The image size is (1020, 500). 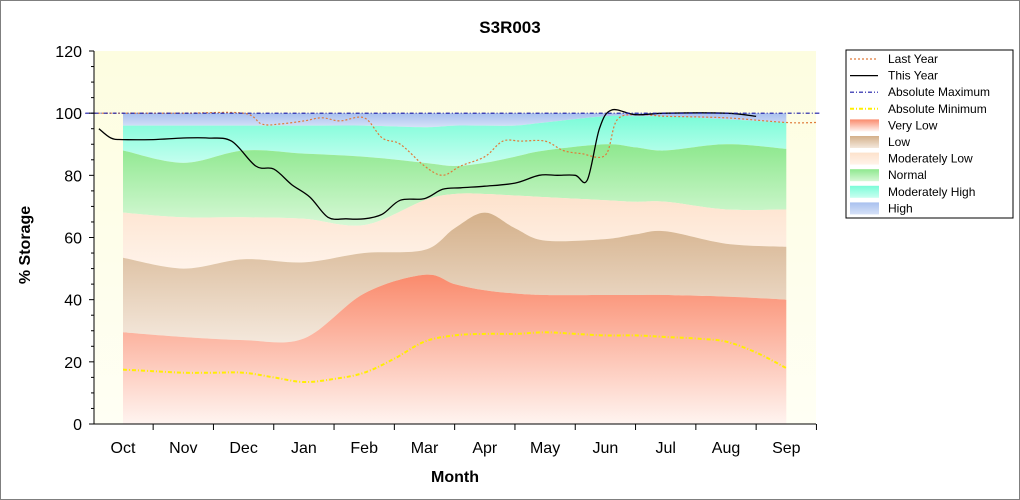 I want to click on legend-swatch-normal, so click(x=864, y=175).